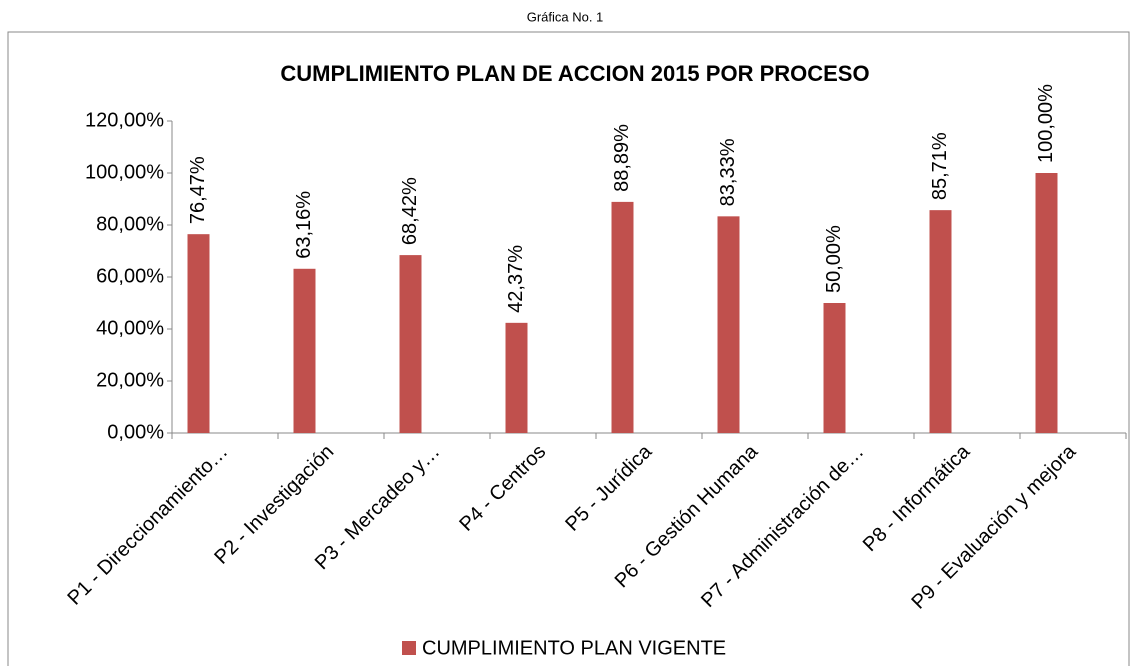 The width and height of the screenshot is (1131, 666). I want to click on legend-label: CUMPLIMIENTO PLAN VIGENTE, so click(574, 648).